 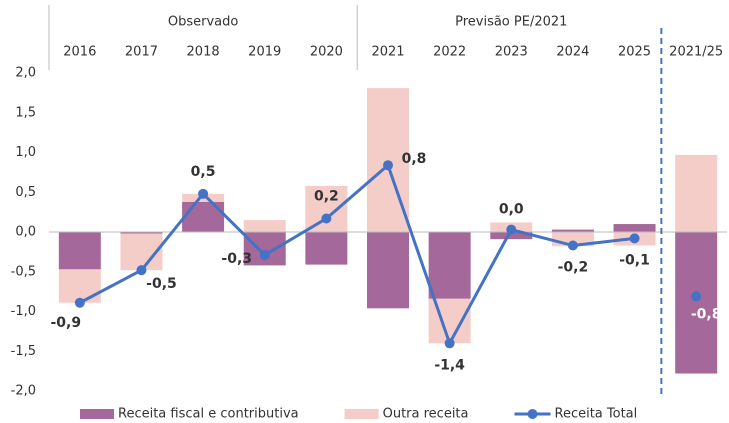 I want to click on x-tick-label: 2023, so click(x=511, y=52).